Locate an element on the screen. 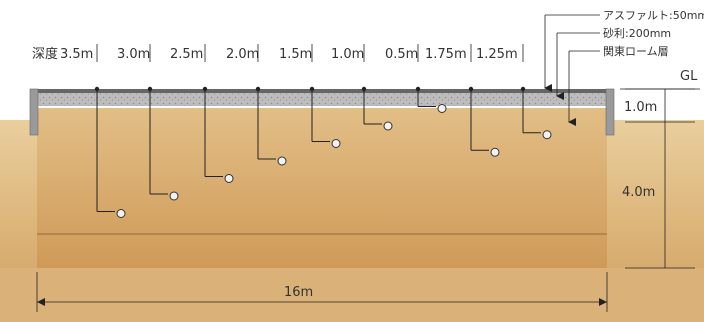 The image size is (704, 322). sensor-depth-label: 3.5m is located at coordinates (76, 54).